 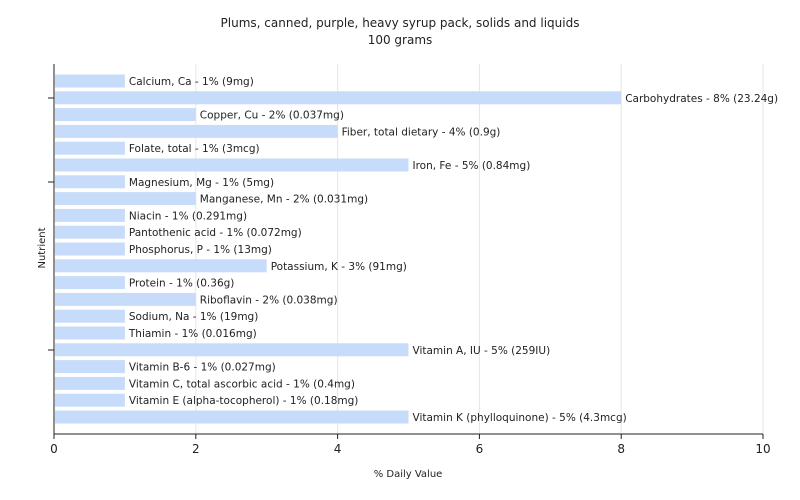 I want to click on bar-label: Folate, total - 1% (3mcg), so click(x=194, y=149).